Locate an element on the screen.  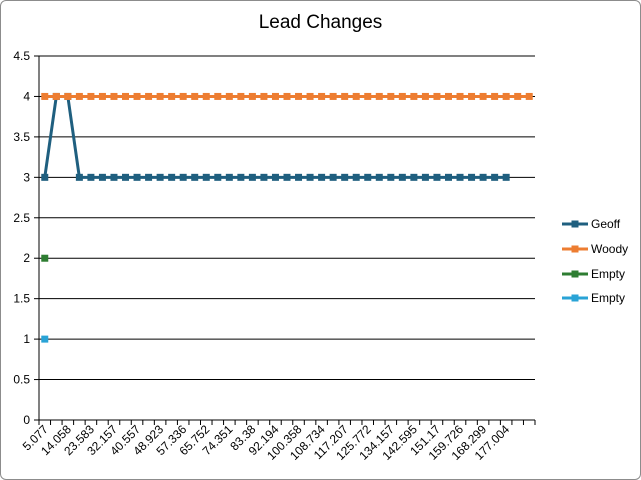
y-tick-label: 4.5 is located at coordinates (21, 56).